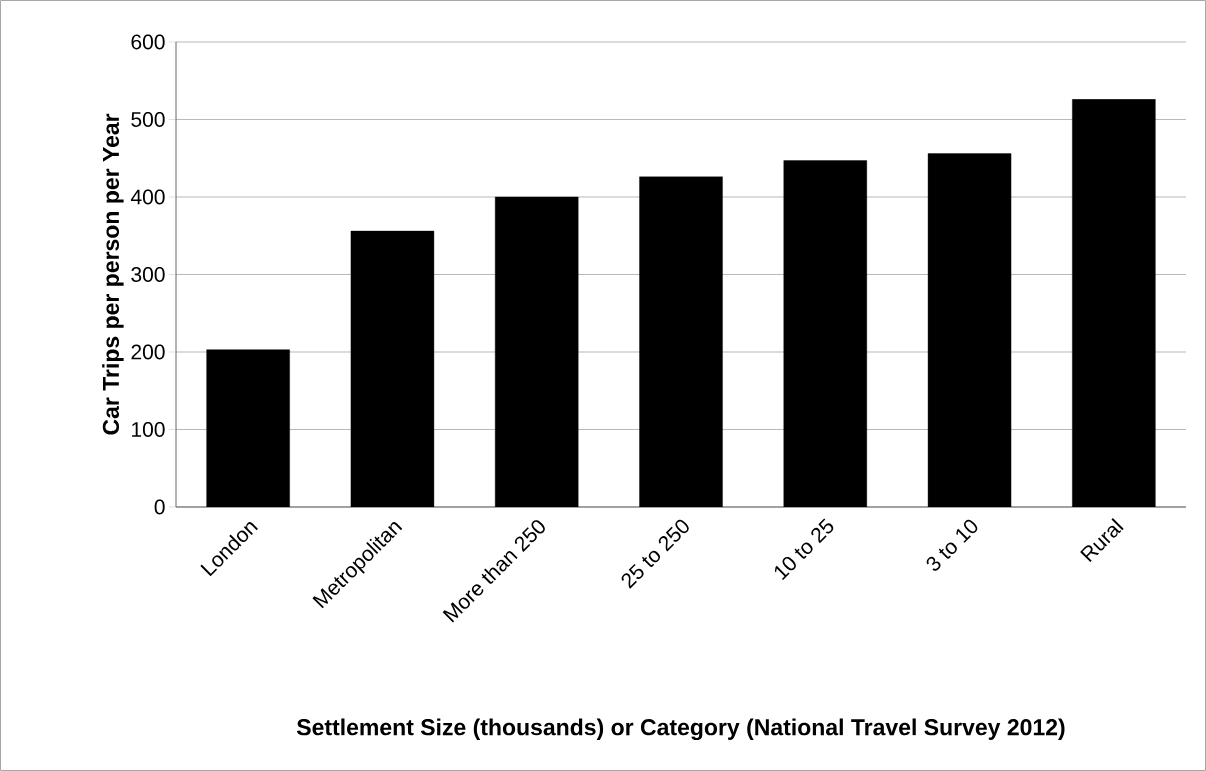 The height and width of the screenshot is (771, 1206). Describe the element at coordinates (655, 554) in the screenshot. I see `x-tick-label: 25 to 250` at that location.